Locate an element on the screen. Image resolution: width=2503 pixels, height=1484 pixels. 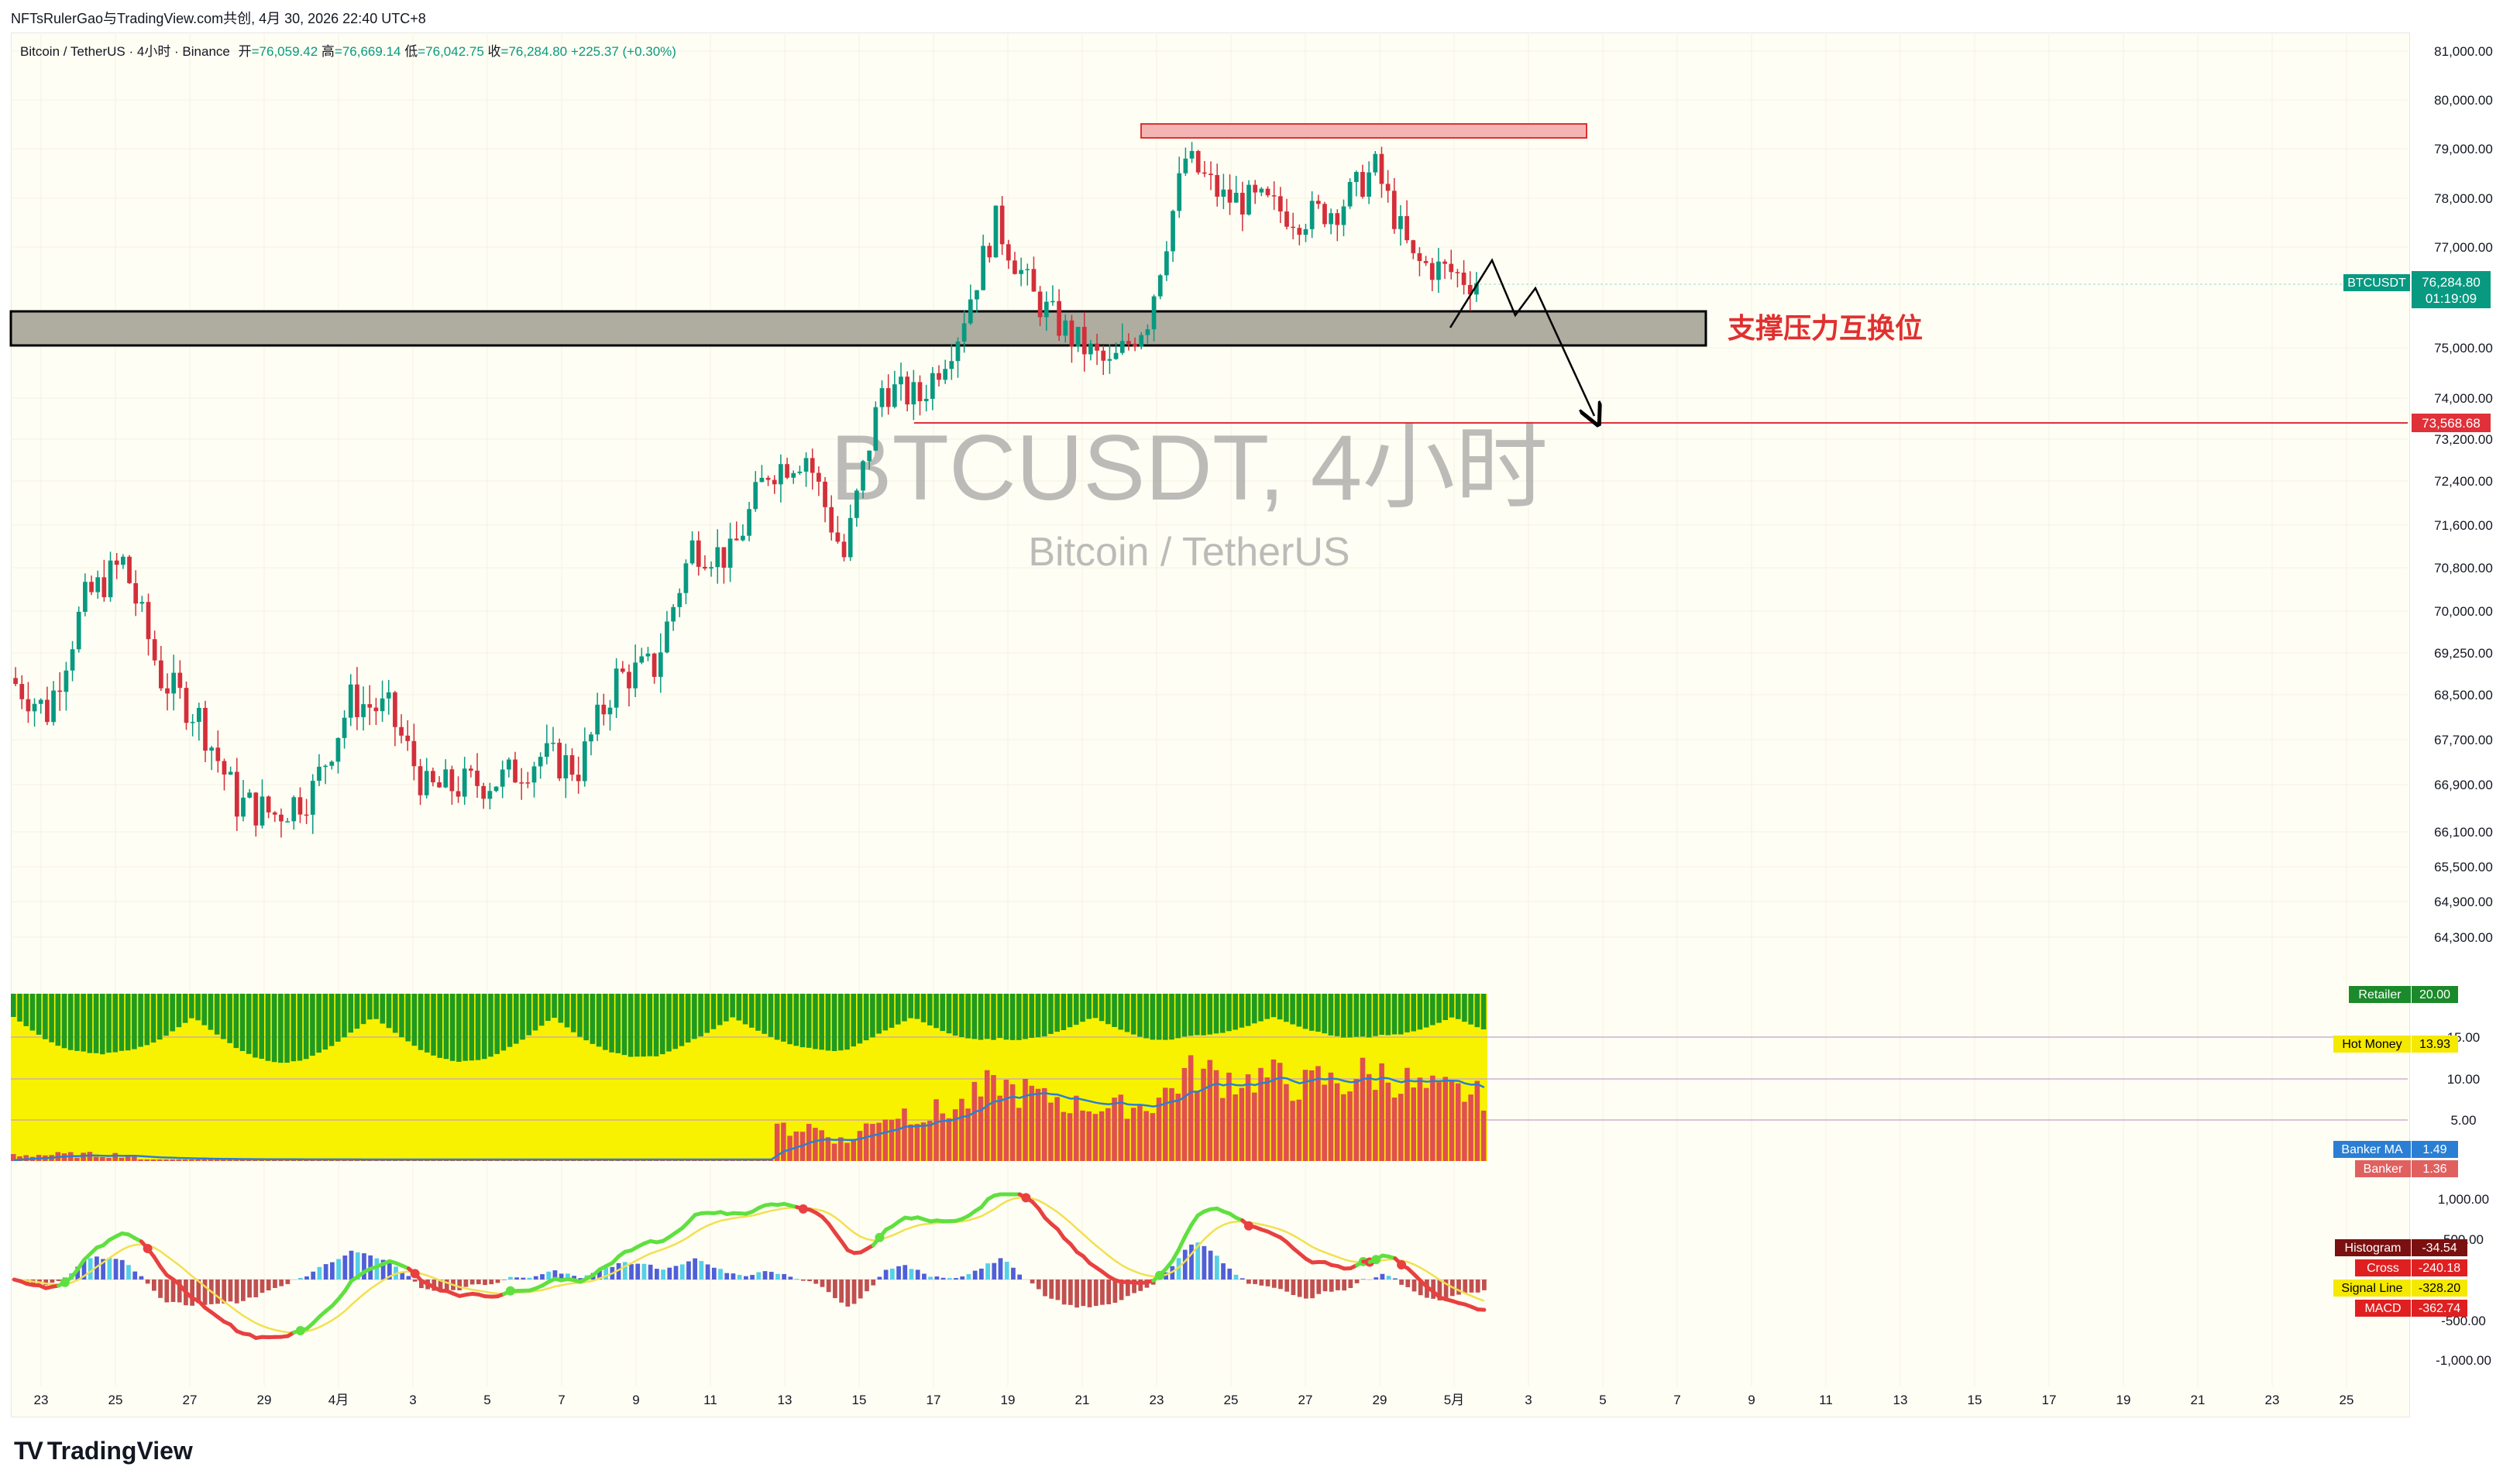
price-tick-label: 68,500.00 is located at coordinates (2463, 695).